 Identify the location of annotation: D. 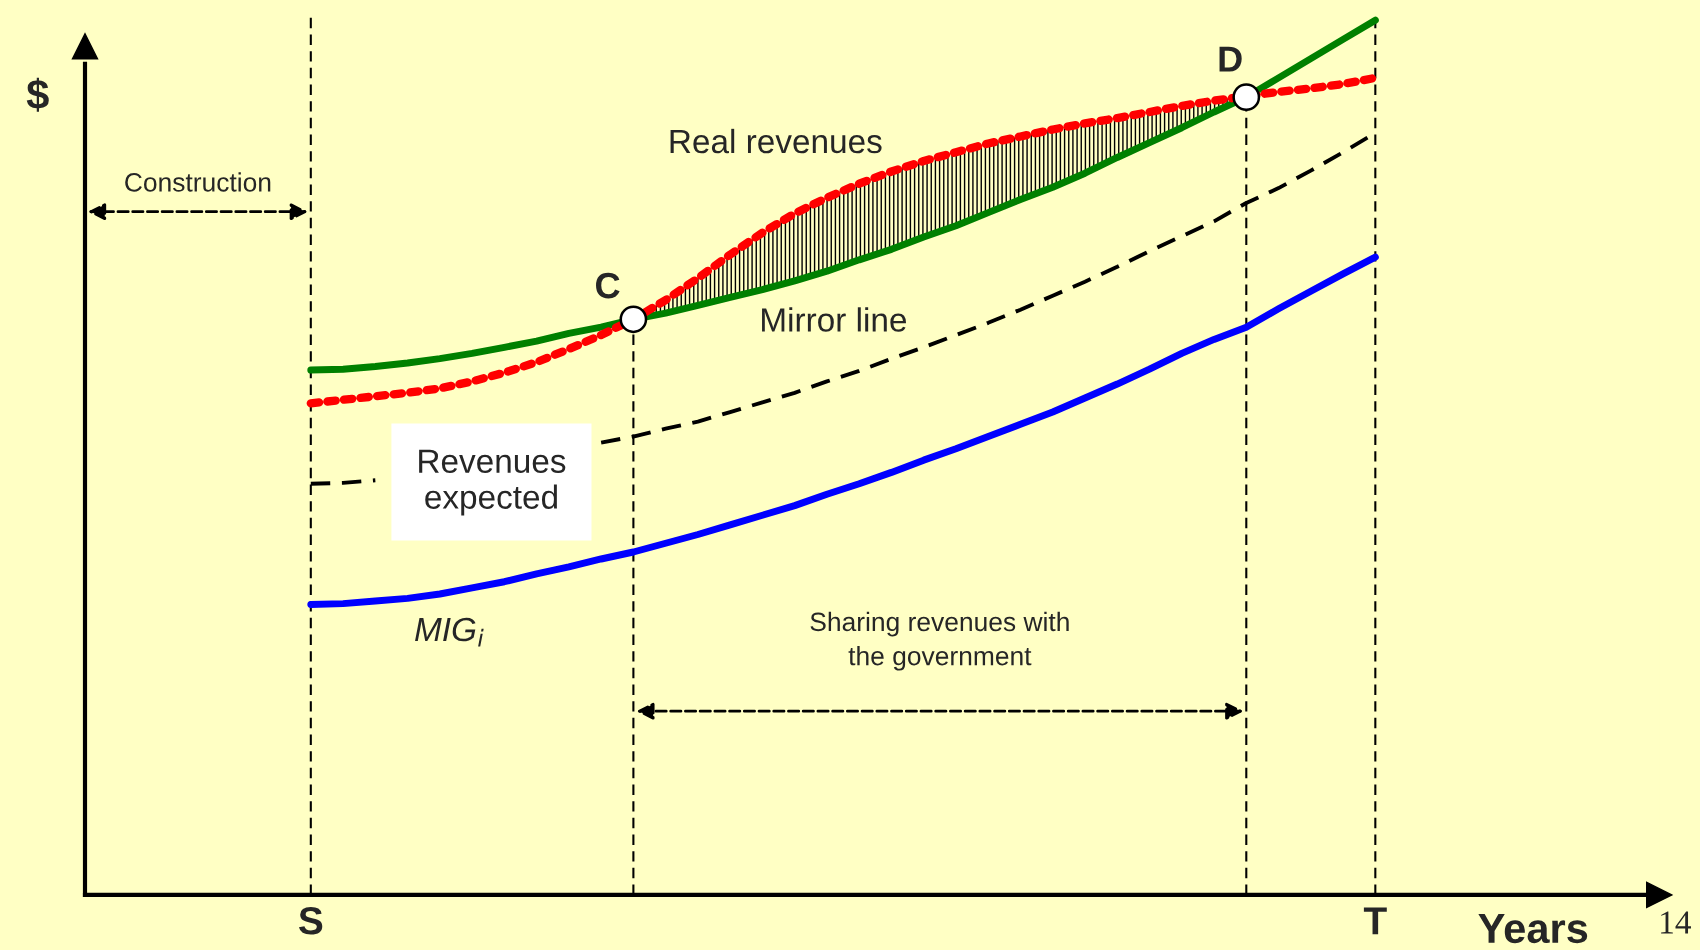
(1230, 59).